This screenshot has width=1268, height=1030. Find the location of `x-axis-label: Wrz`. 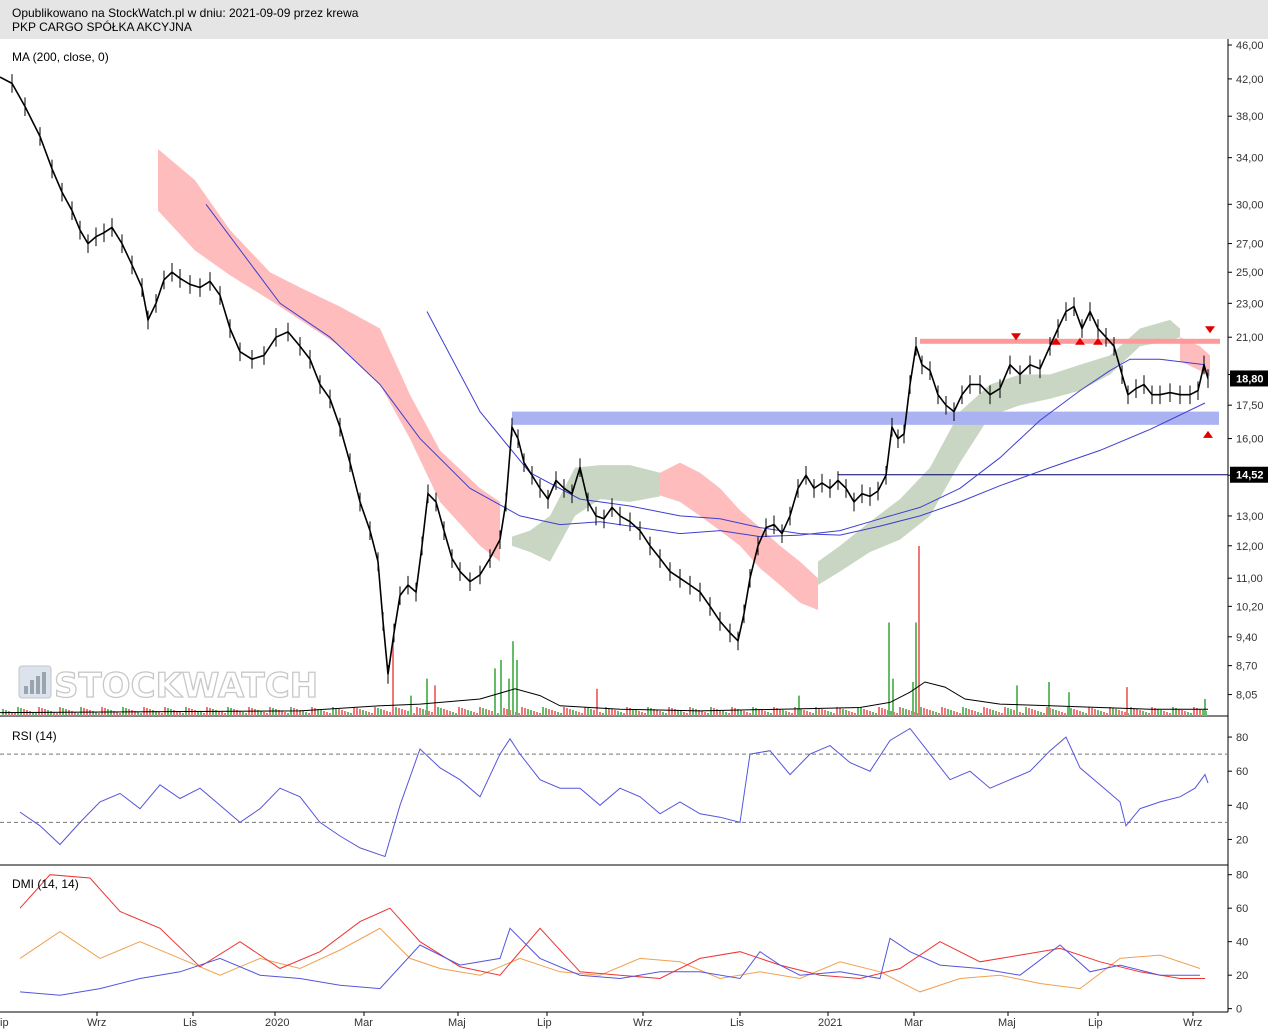

x-axis-label: Wrz is located at coordinates (96, 1023).